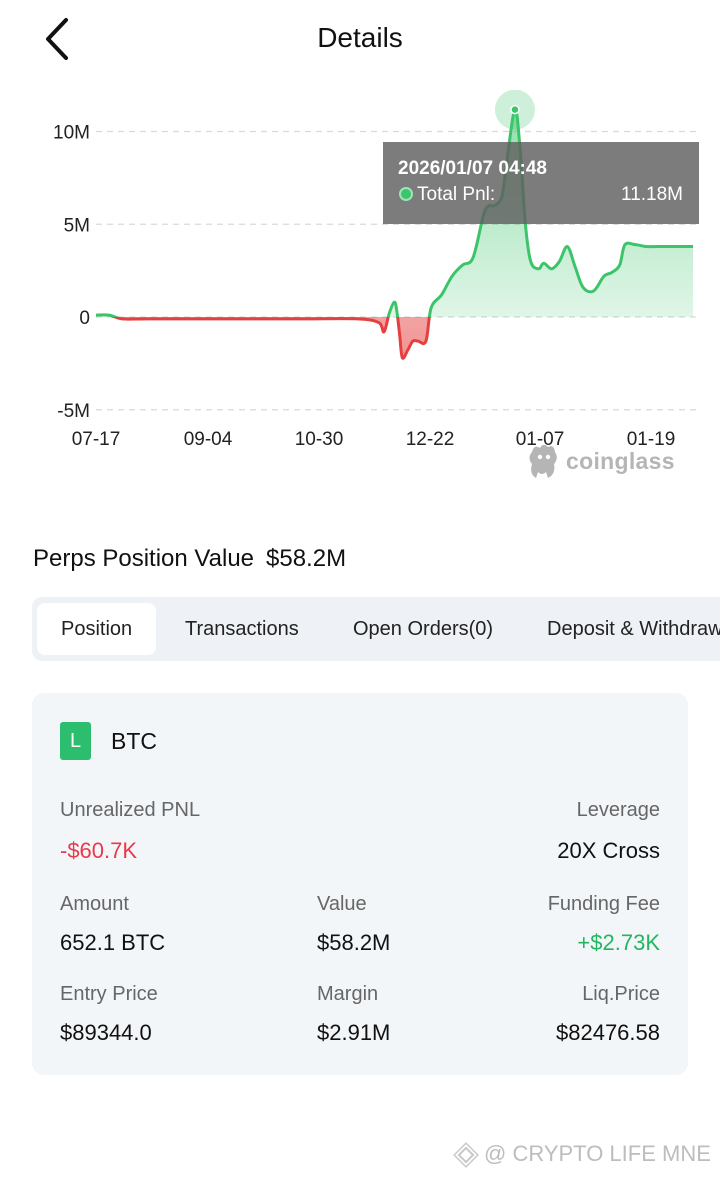  I want to click on pnl-line-negative, so click(270, 338).